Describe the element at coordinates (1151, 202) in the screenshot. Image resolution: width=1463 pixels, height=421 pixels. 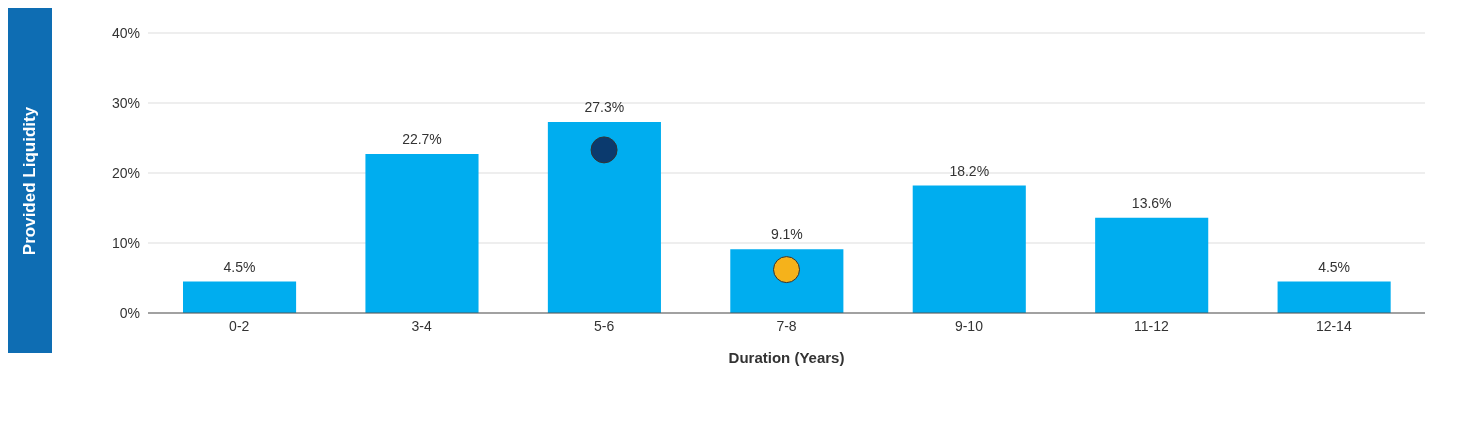
I see `data-label: 13.6%` at that location.